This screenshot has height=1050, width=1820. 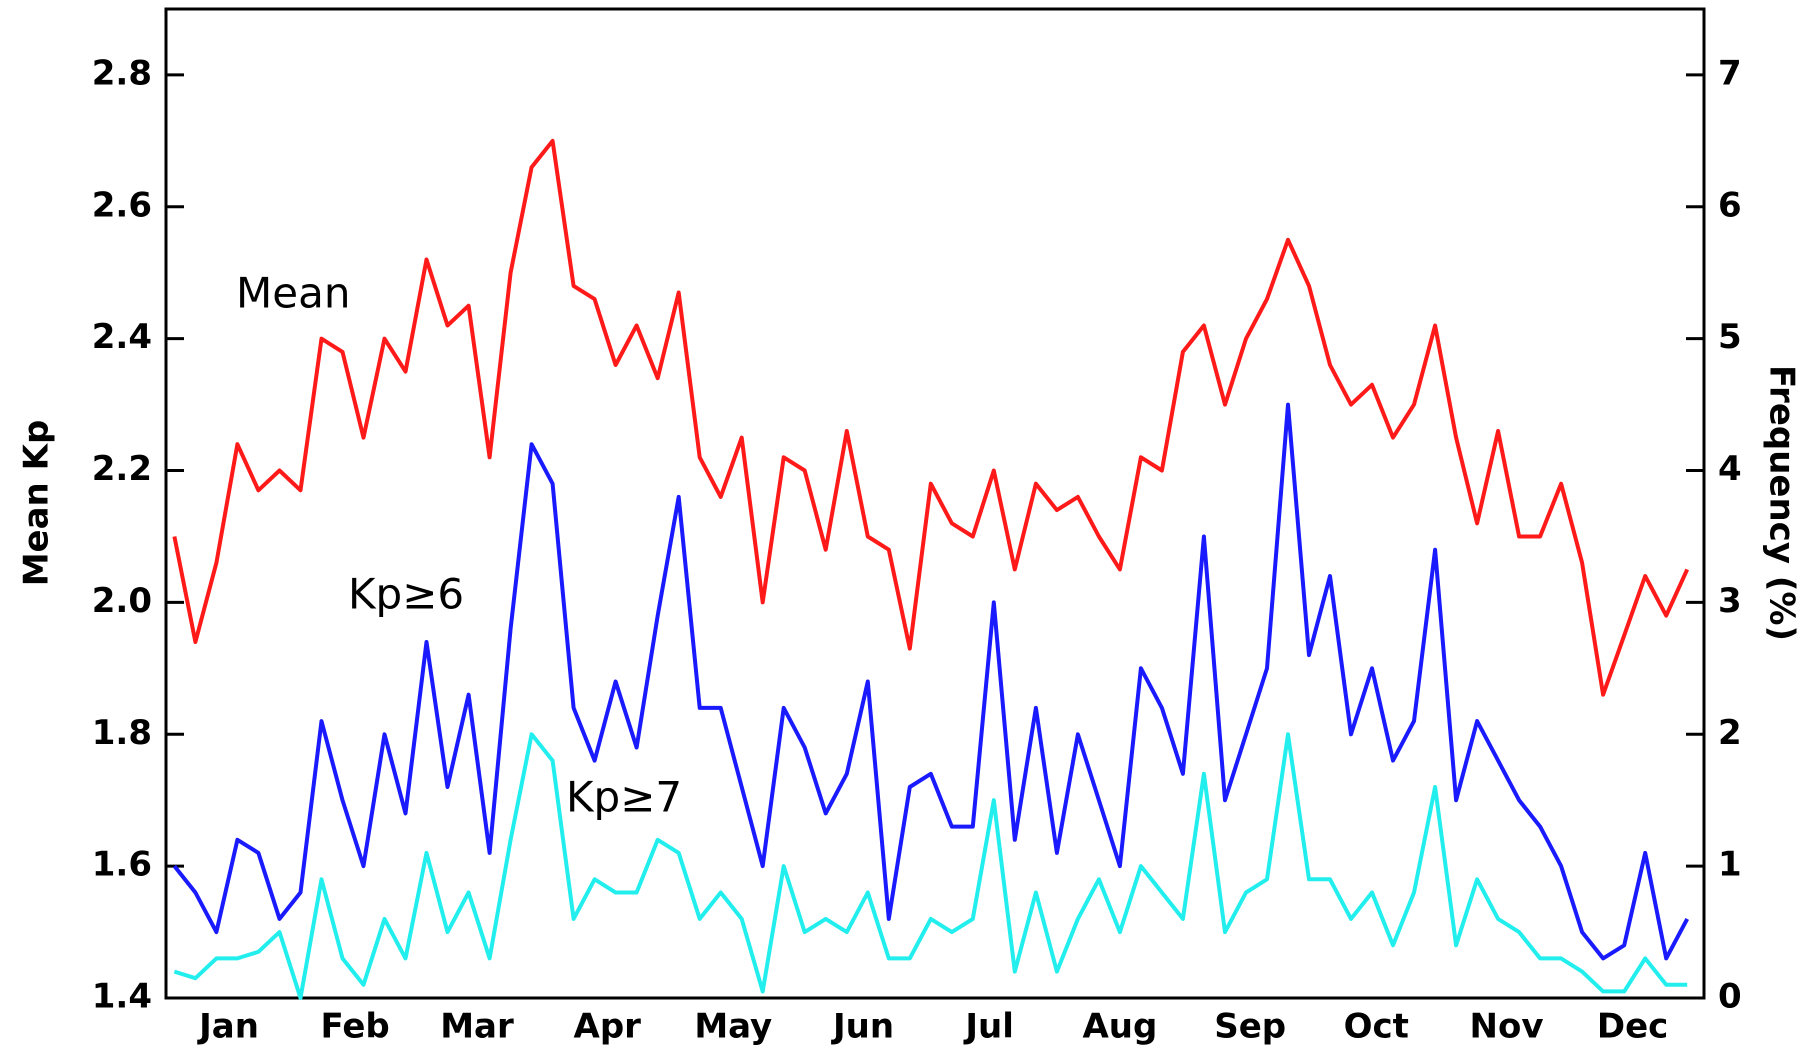 I want to click on y2-tick-label: 5, so click(x=1730, y=337).